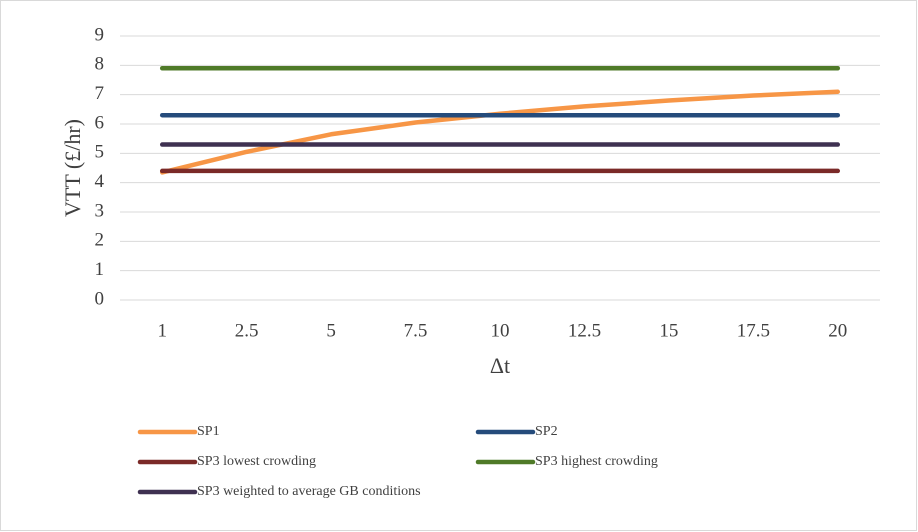 The height and width of the screenshot is (532, 918). Describe the element at coordinates (331, 330) in the screenshot. I see `x-tick-label: 5` at that location.